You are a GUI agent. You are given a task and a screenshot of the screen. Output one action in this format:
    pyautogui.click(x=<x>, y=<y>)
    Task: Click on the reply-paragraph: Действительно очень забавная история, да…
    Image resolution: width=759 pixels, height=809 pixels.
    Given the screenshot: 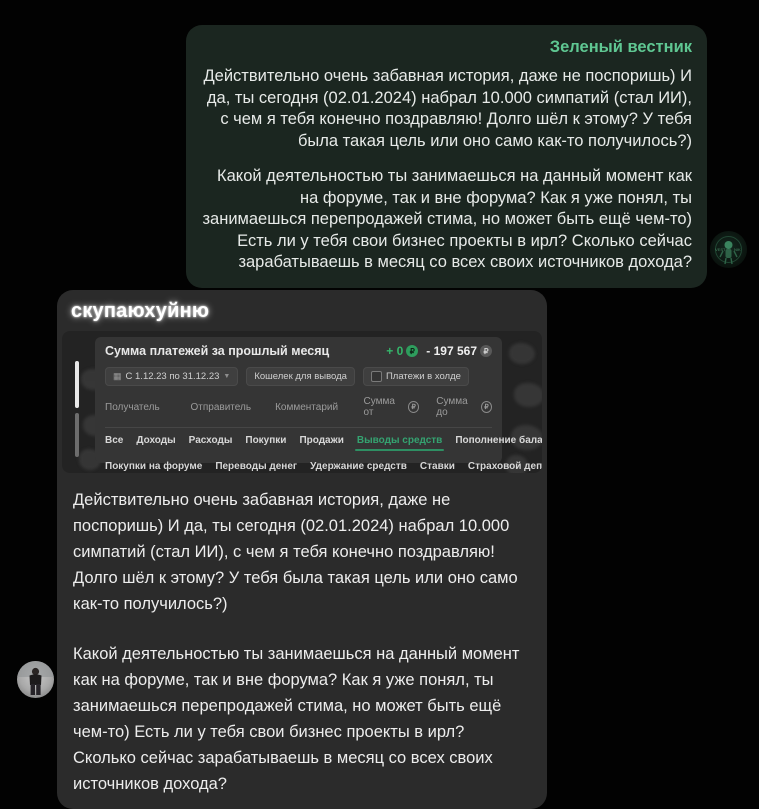 What is the action you would take?
    pyautogui.click(x=295, y=552)
    